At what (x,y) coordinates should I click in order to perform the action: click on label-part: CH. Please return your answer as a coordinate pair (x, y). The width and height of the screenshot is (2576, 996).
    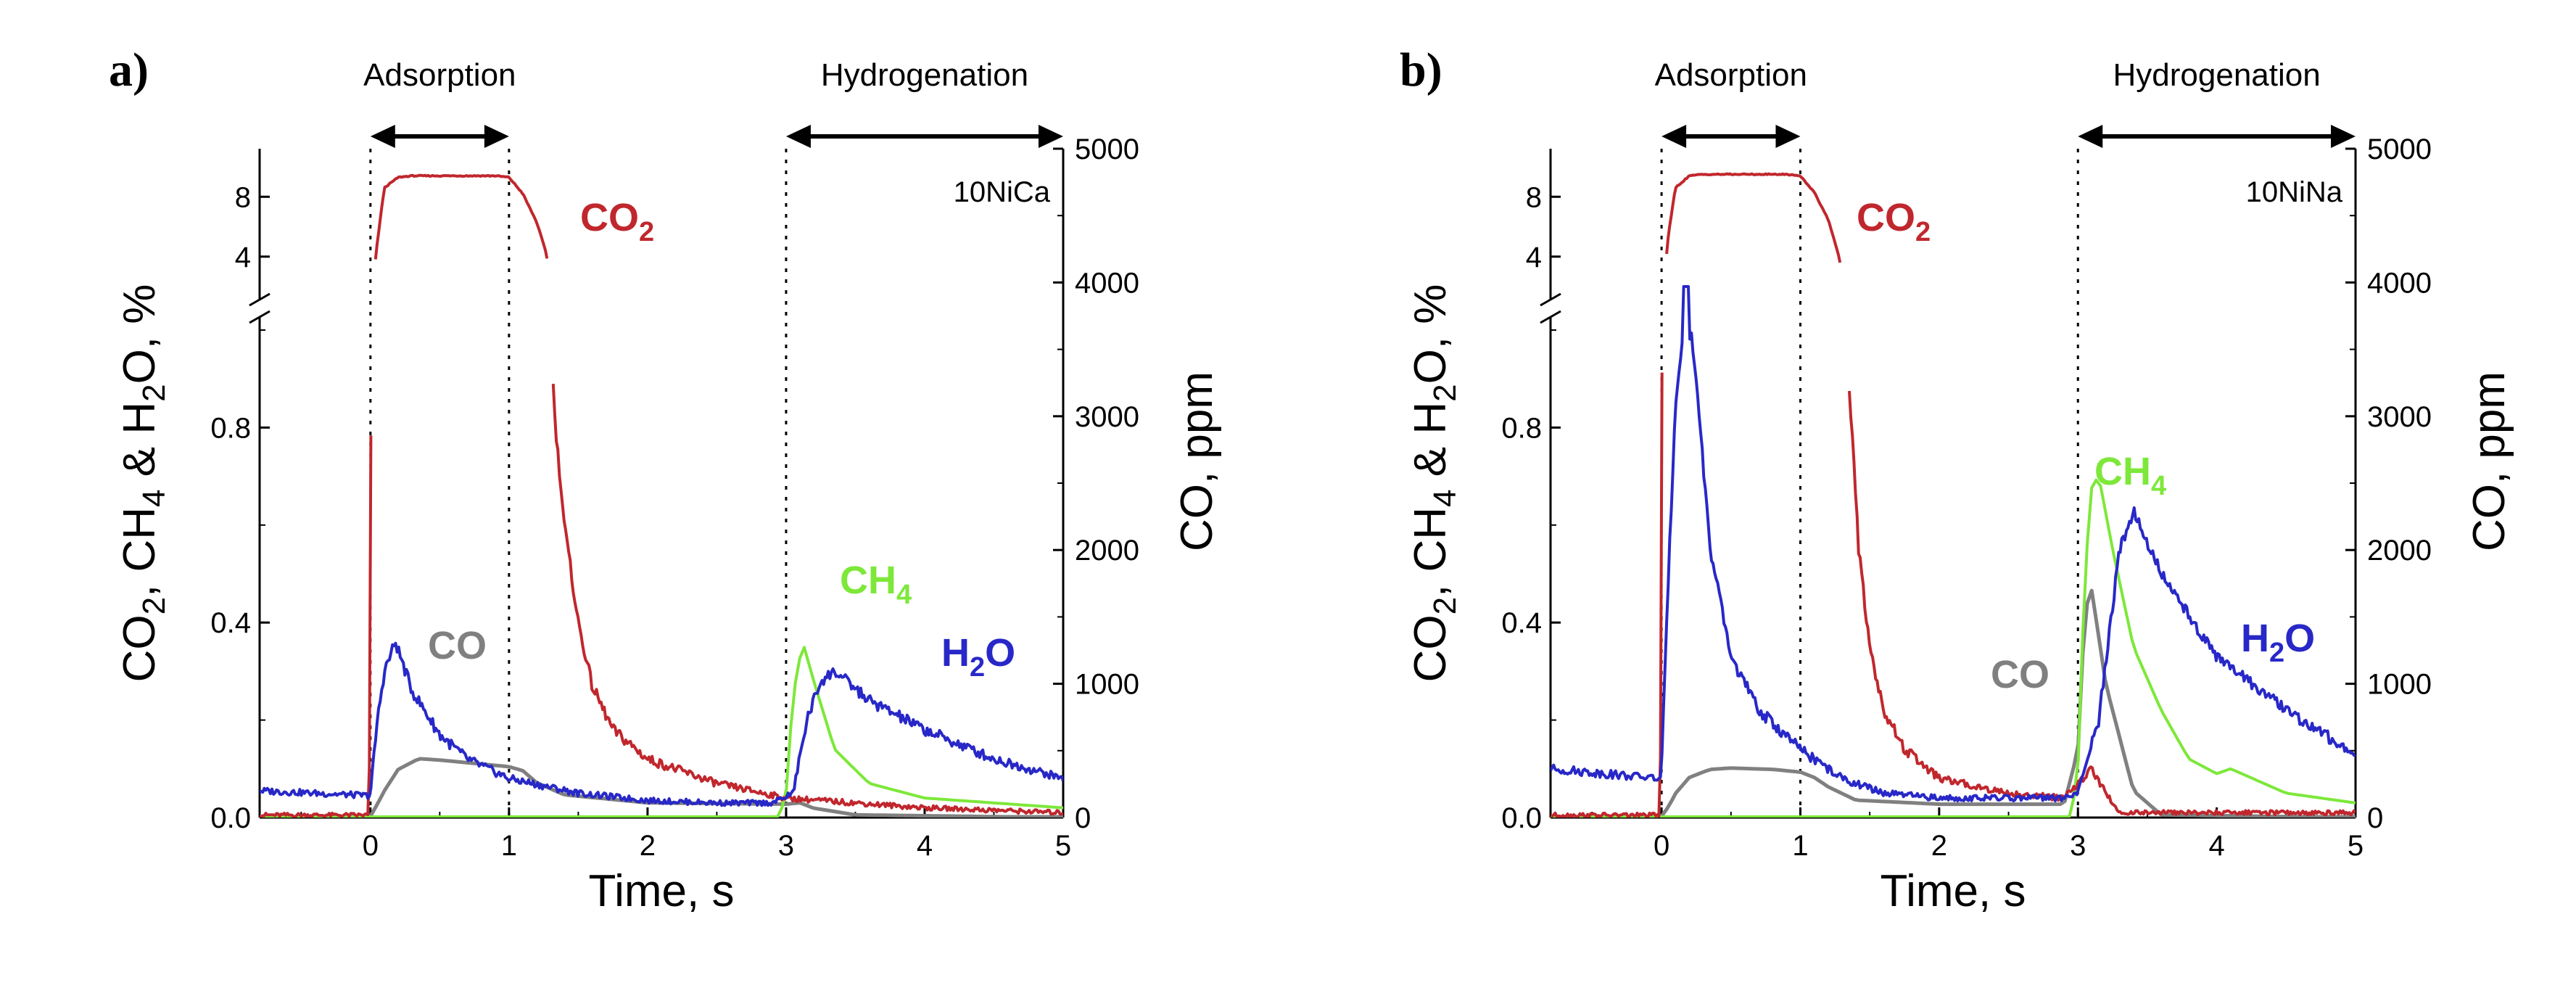
    Looking at the image, I should click on (2122, 471).